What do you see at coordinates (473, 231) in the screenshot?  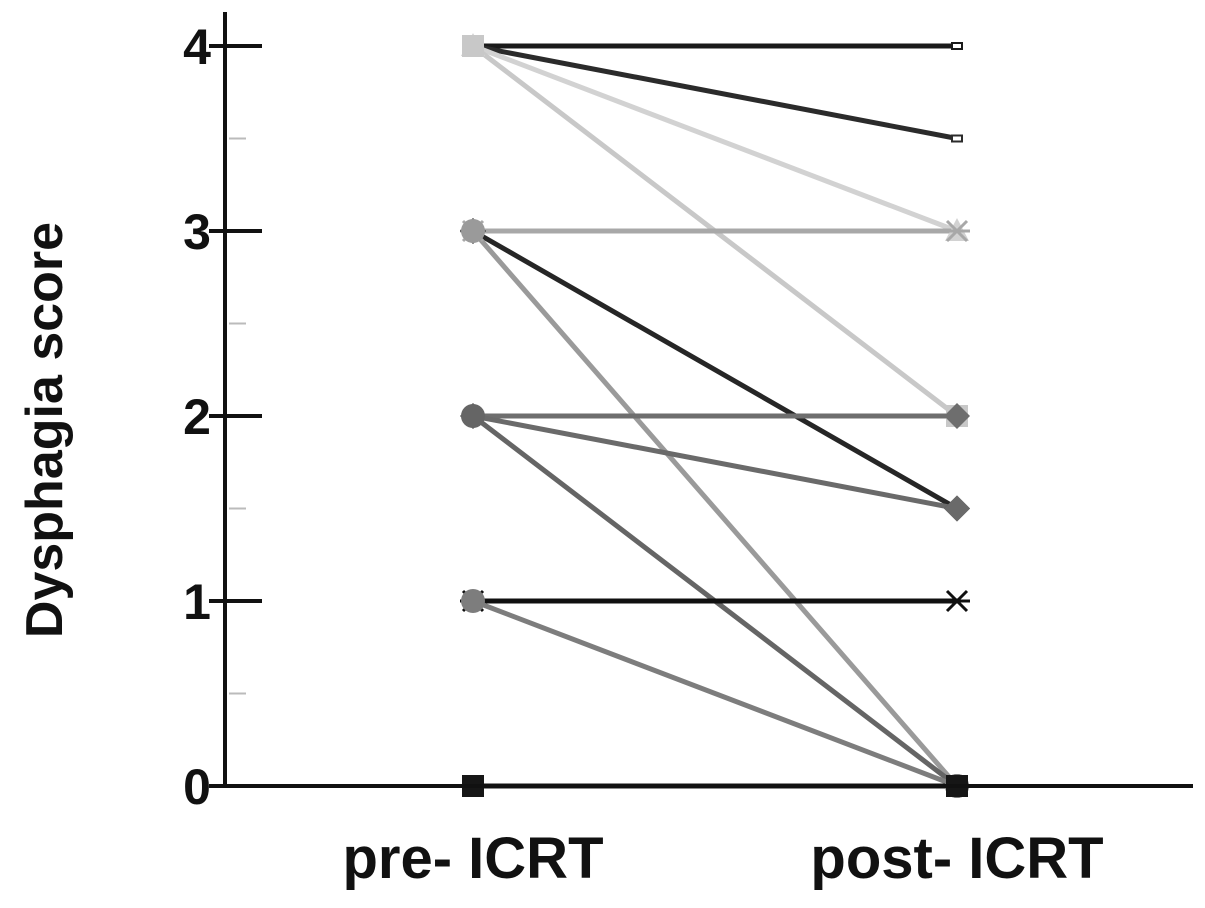 I see `series-7-marker-pre` at bounding box center [473, 231].